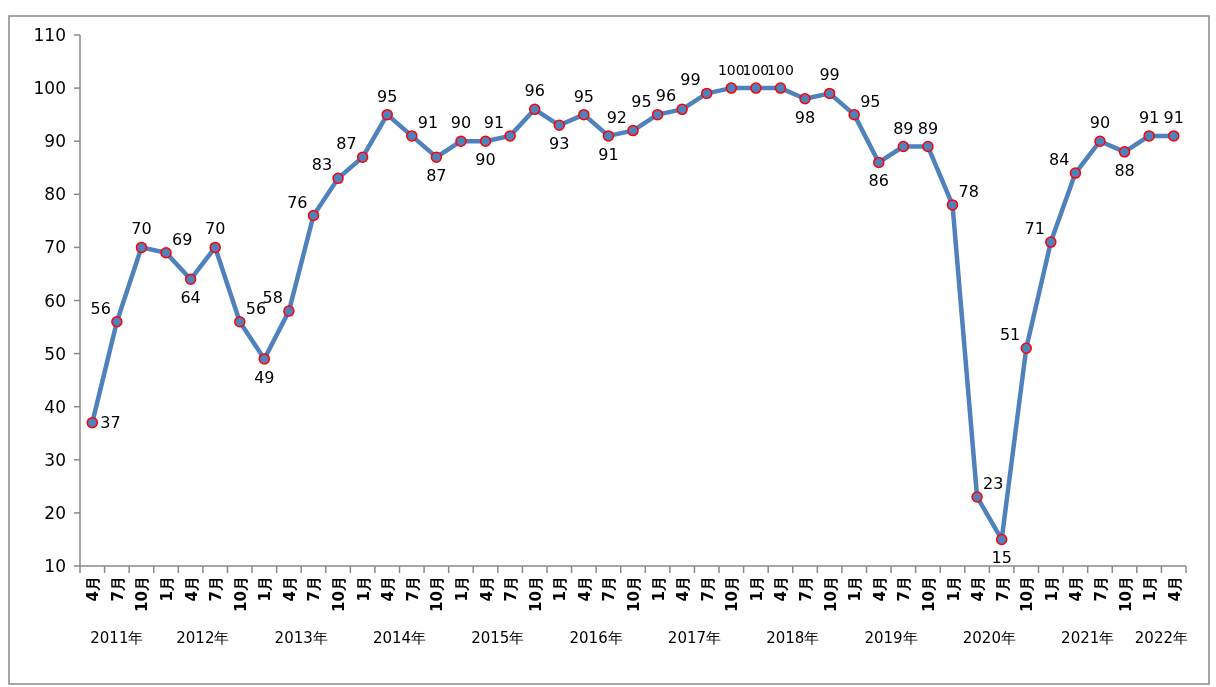 This screenshot has width=1216, height=687. I want to click on text: 2015年, so click(498, 638).